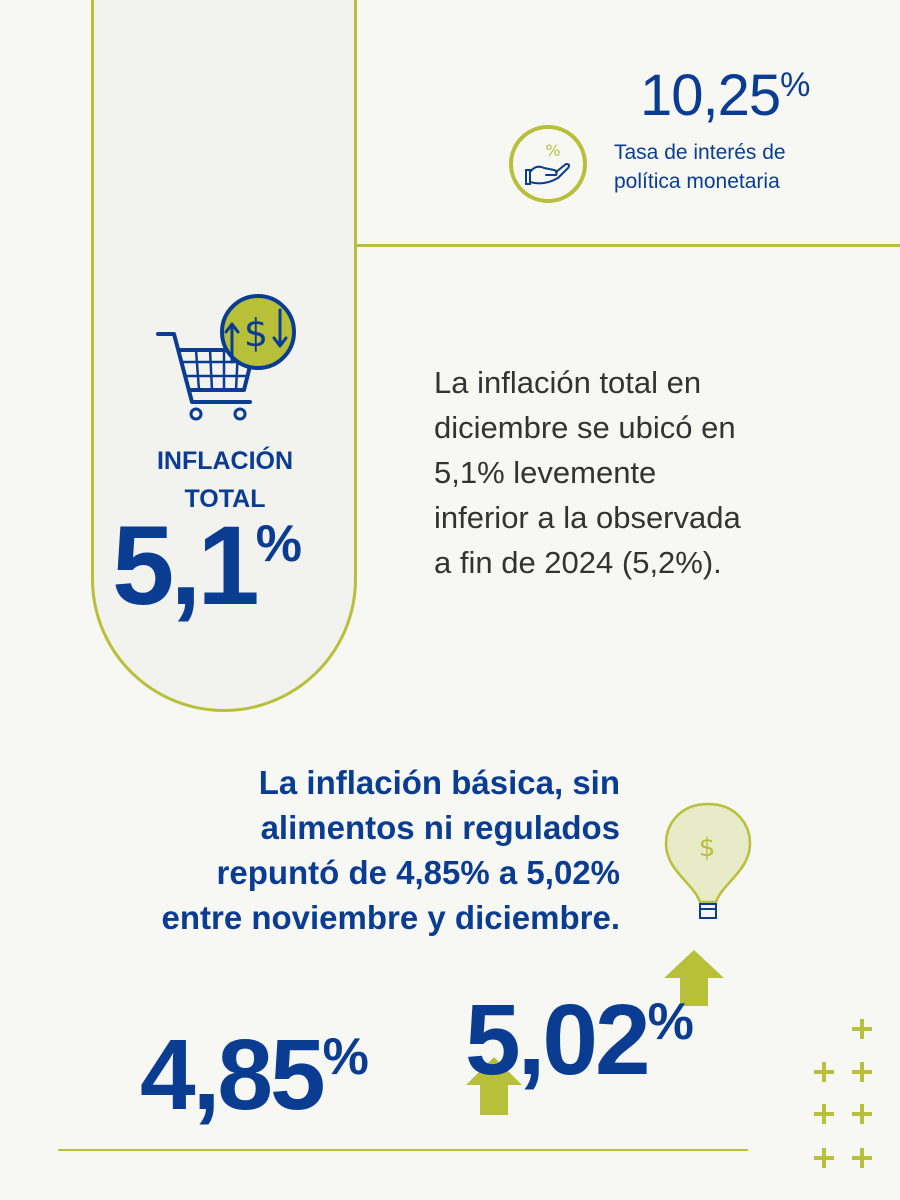  Describe the element at coordinates (579, 1040) in the screenshot. I see `core-inflation-to-value: 5,02%` at that location.